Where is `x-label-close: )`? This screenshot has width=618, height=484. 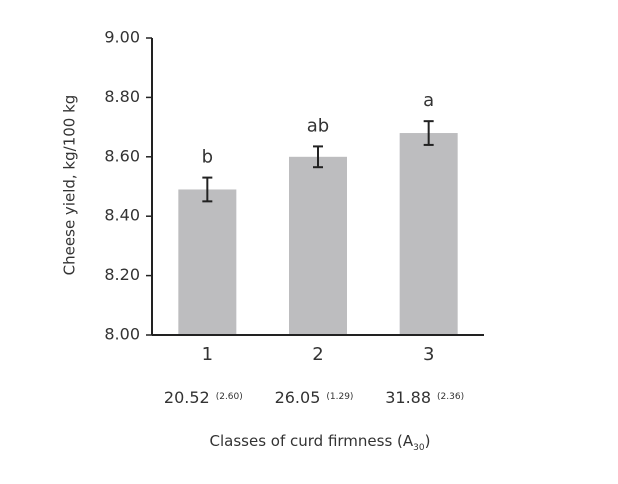 x-label-close: ) is located at coordinates (428, 441).